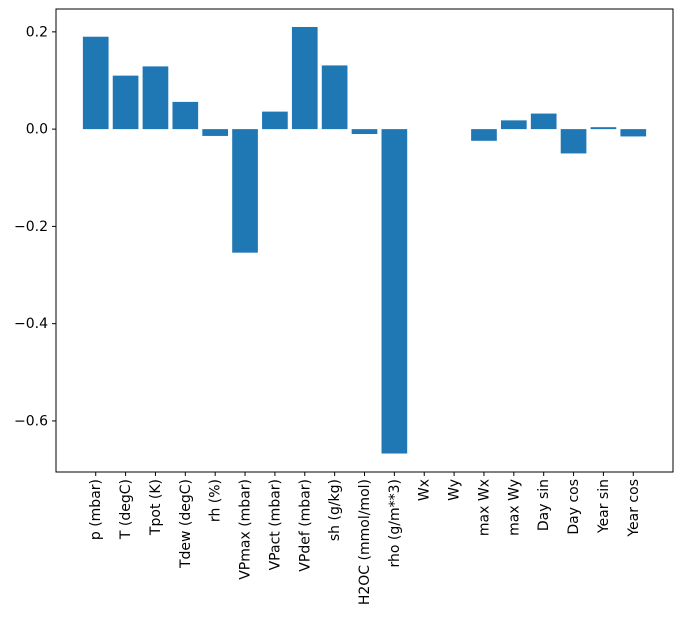 The image size is (683, 620). Describe the element at coordinates (305, 525) in the screenshot. I see `x-tick-label: VPdef (mbar)` at that location.